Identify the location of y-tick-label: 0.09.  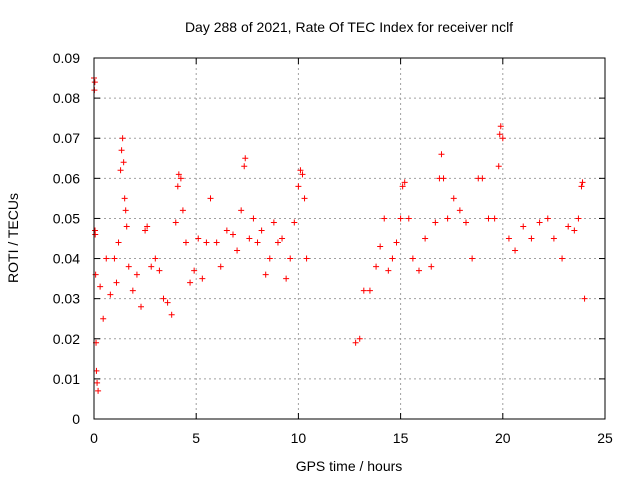
(66, 58).